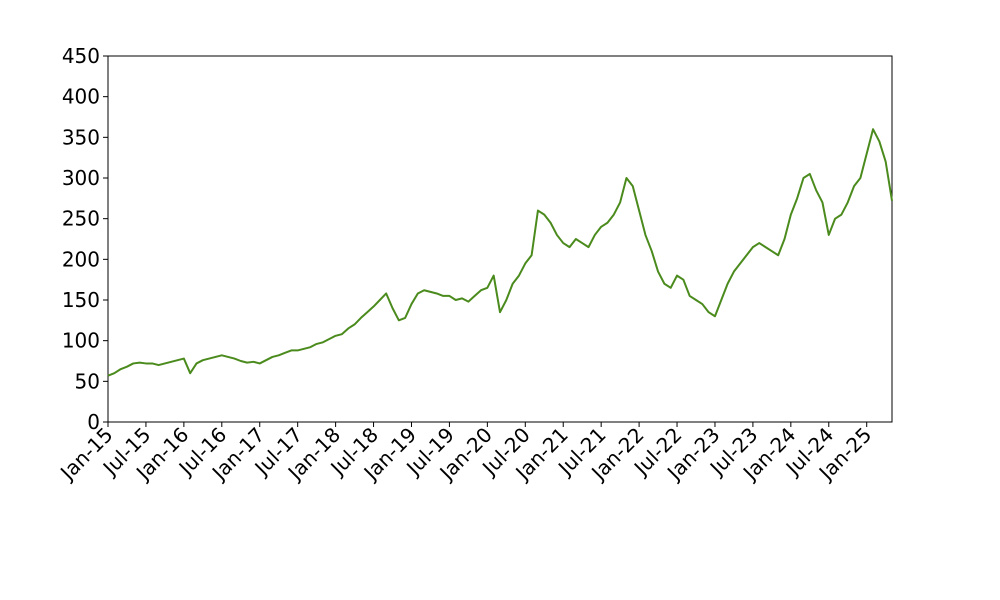  What do you see at coordinates (93, 422) in the screenshot?
I see `y-tick-label: 0` at bounding box center [93, 422].